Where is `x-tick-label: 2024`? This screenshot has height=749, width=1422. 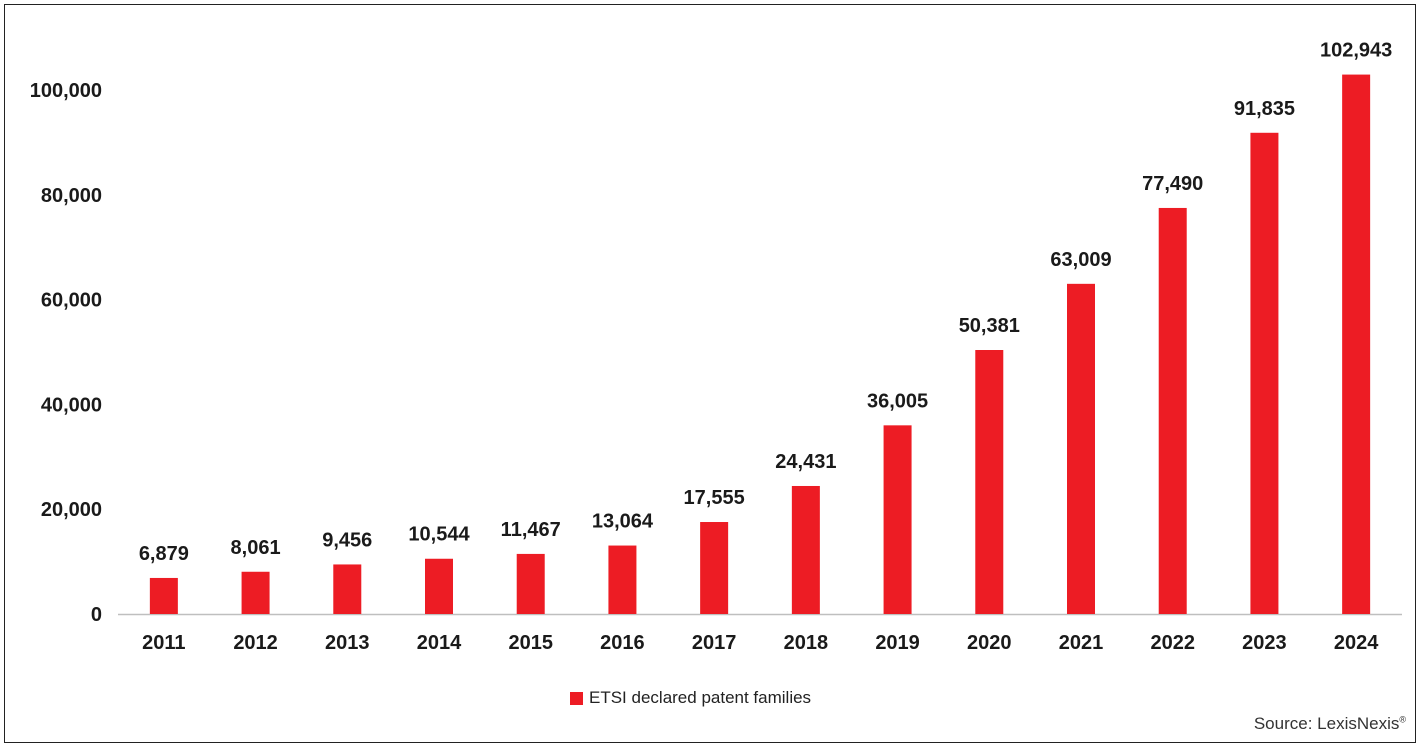 x-tick-label: 2024 is located at coordinates (1356, 643).